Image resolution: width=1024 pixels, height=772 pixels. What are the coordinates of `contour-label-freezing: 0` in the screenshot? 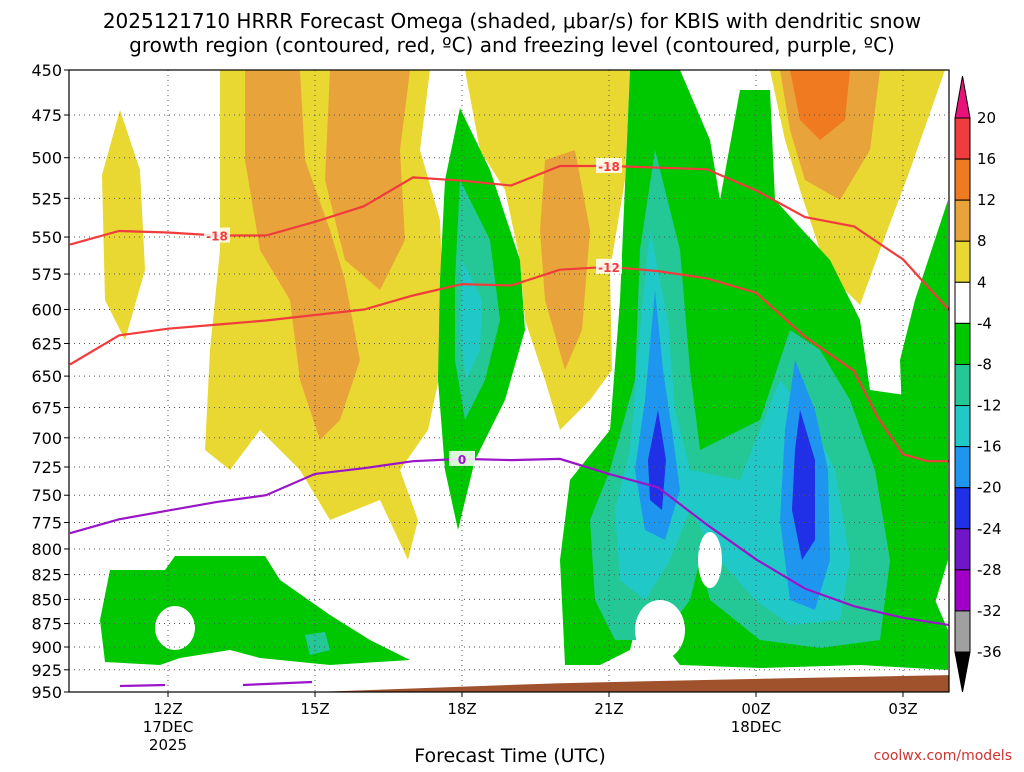 It's located at (462, 460).